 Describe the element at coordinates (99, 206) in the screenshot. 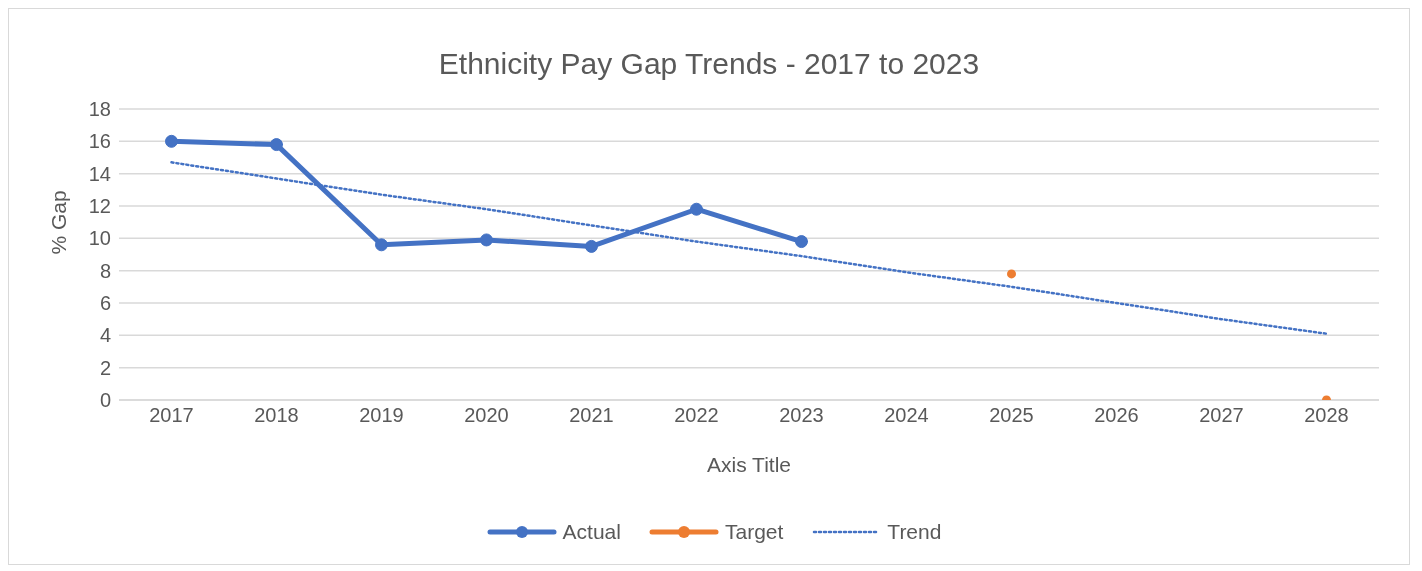

I see `y-tick-label: 12` at that location.